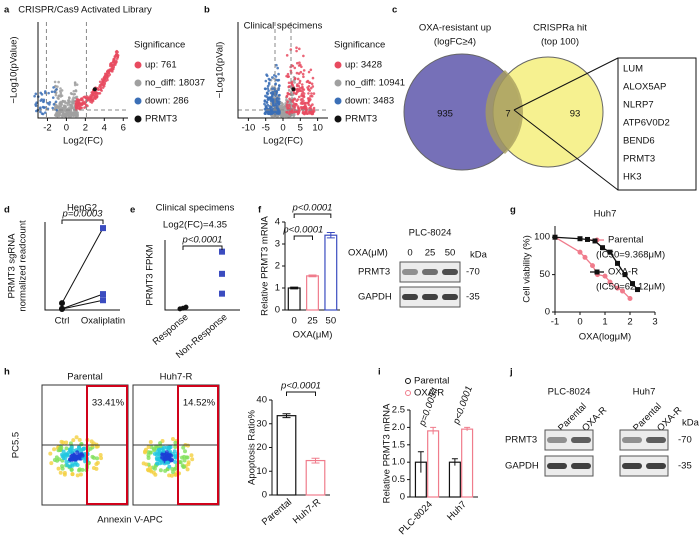 The image size is (699, 550). I want to click on panel-letter: e, so click(132, 210).